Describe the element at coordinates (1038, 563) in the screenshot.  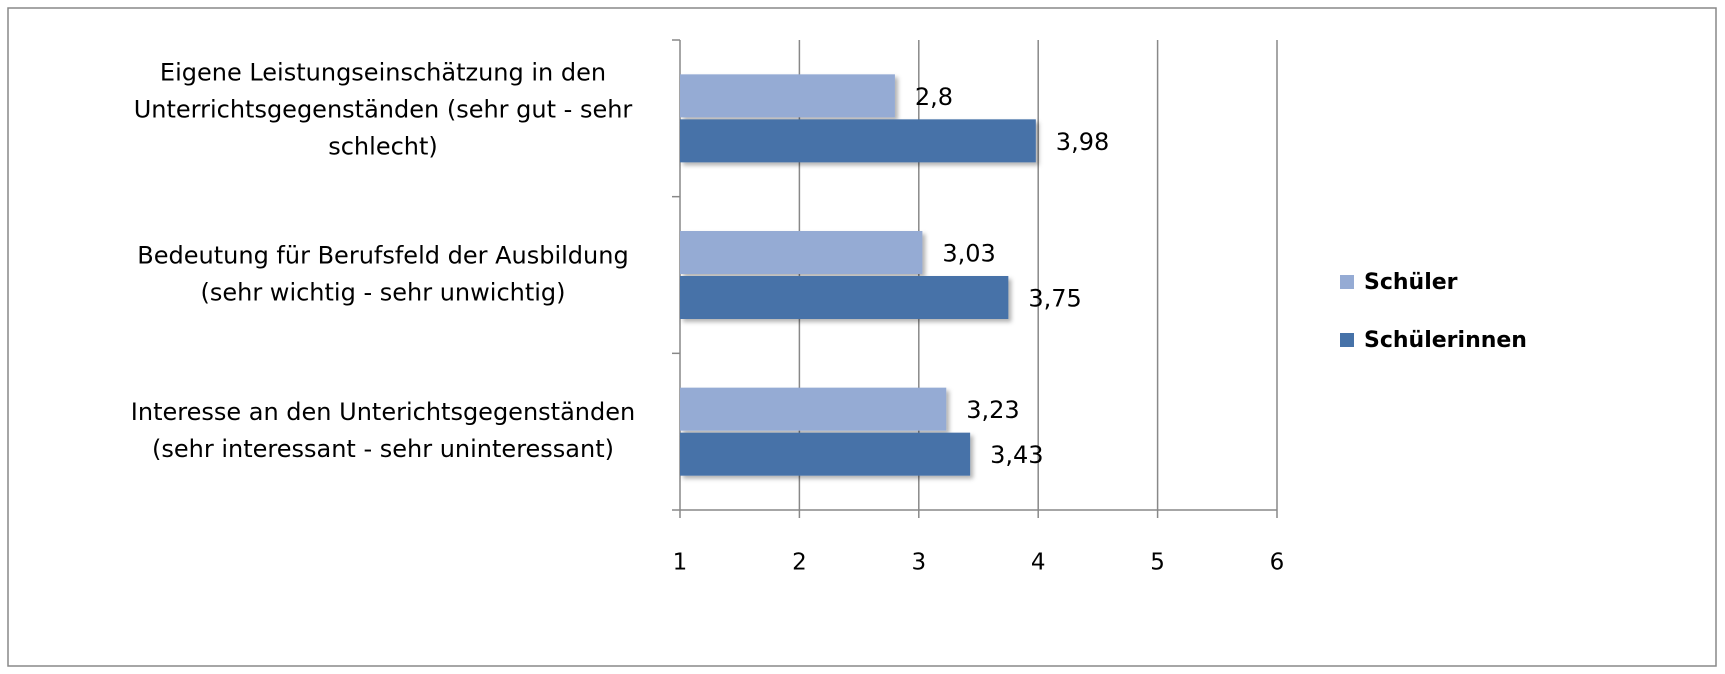
I see `x-tick-label: 4` at that location.